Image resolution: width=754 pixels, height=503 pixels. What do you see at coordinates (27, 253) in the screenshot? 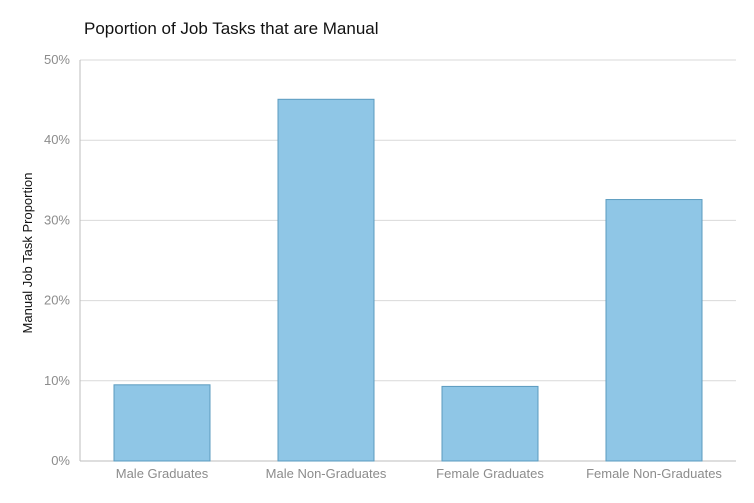
I see `y-axis-title: Manual Job Task Proportion` at bounding box center [27, 253].